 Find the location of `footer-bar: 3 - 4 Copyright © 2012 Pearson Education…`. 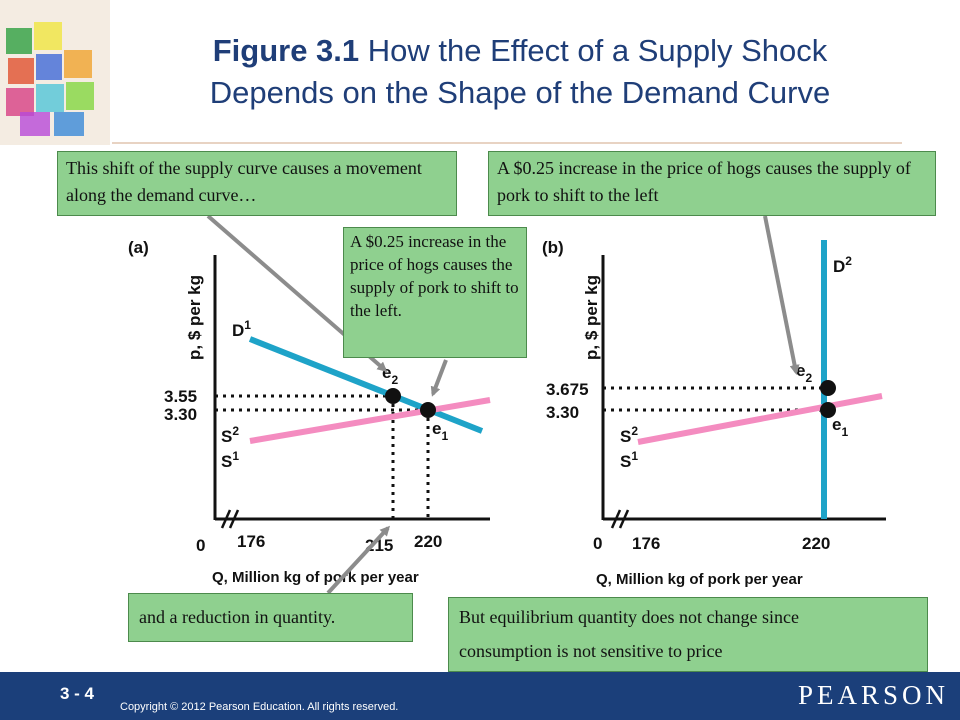

footer-bar: 3 - 4 Copyright © 2012 Pearson Education… is located at coordinates (480, 696).